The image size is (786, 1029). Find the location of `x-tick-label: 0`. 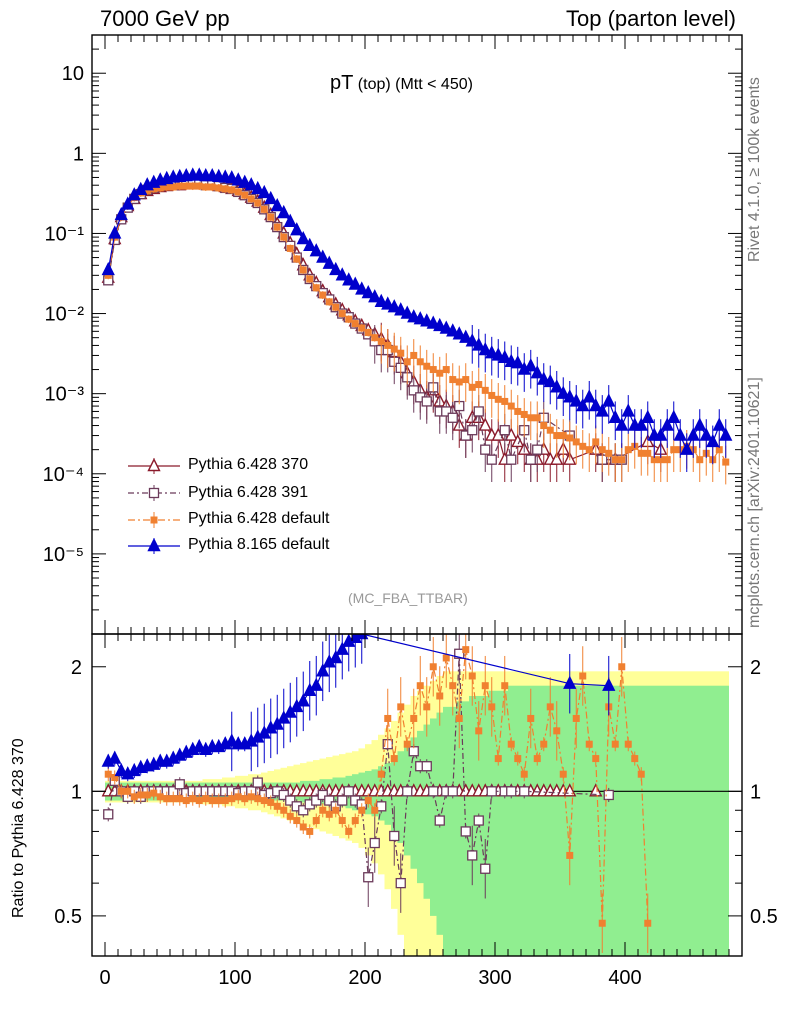

x-tick-label: 0 is located at coordinates (104, 978).